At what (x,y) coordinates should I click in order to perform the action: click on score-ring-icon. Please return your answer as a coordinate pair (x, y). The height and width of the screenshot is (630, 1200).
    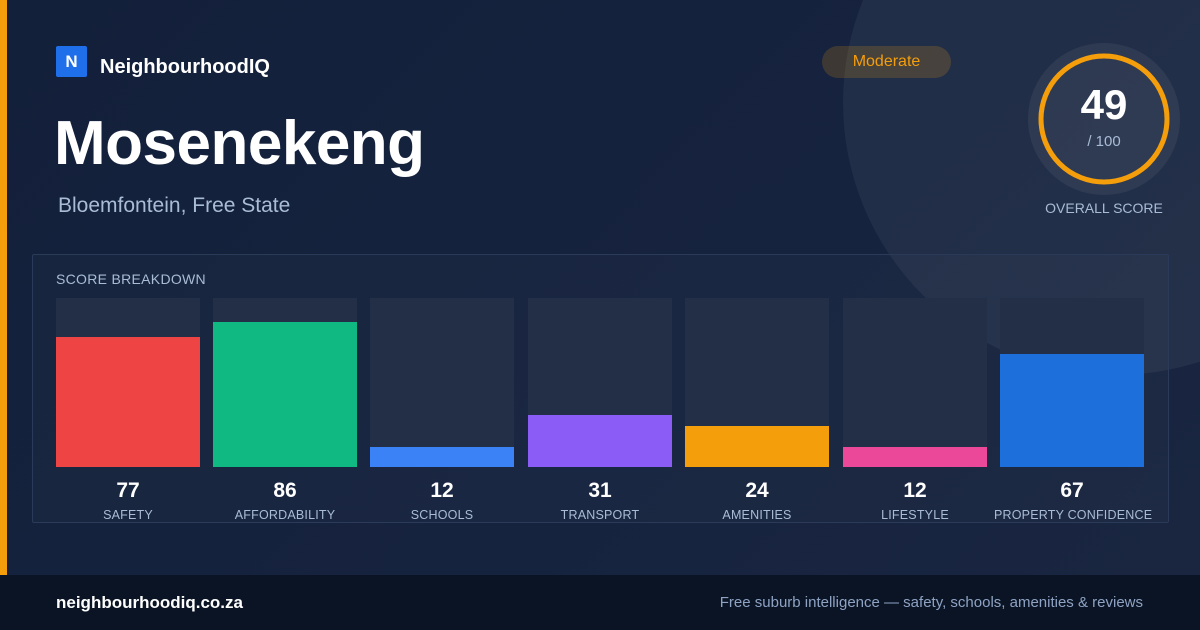
    Looking at the image, I should click on (1104, 119).